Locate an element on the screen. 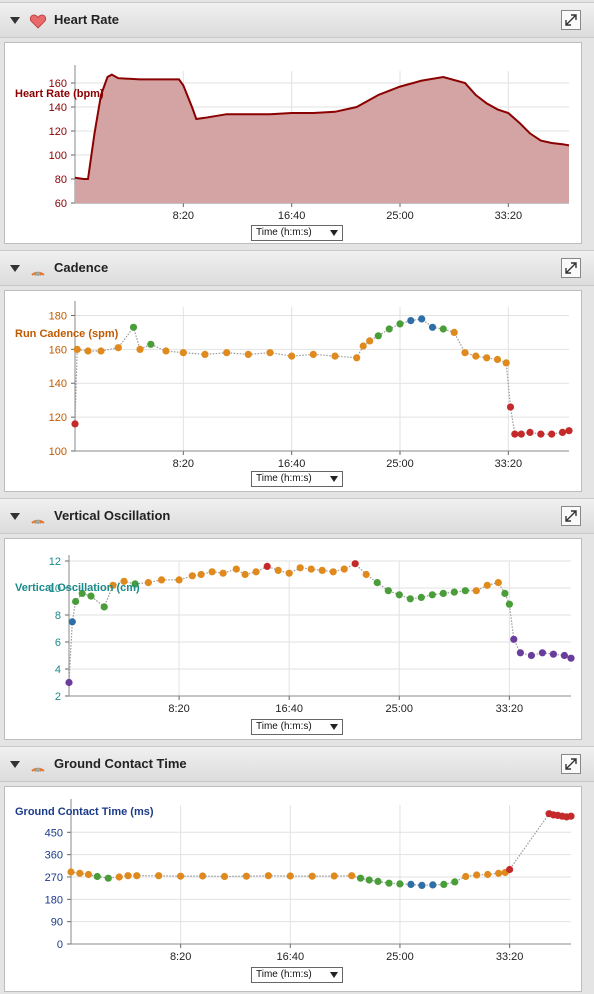 The height and width of the screenshot is (994, 594). series-connector is located at coordinates (321, 850).